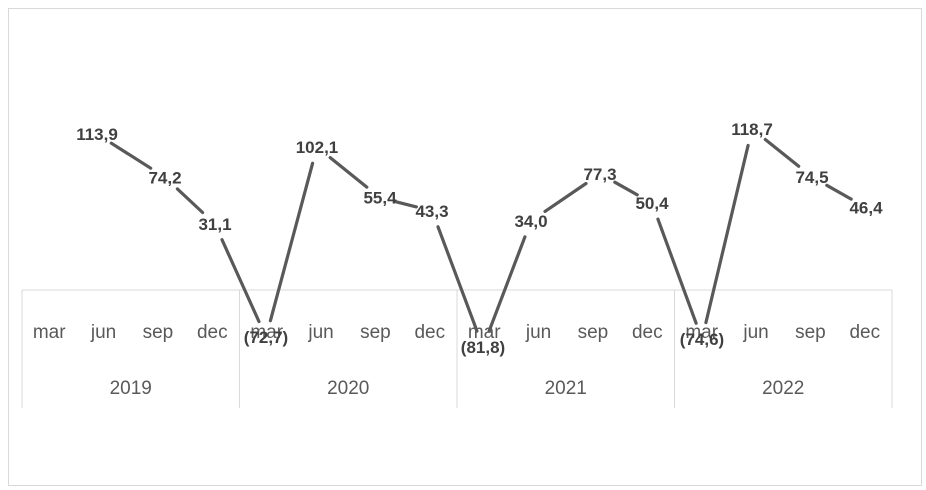 This screenshot has height=490, width=926. I want to click on year-tick-label: 2021, so click(566, 388).